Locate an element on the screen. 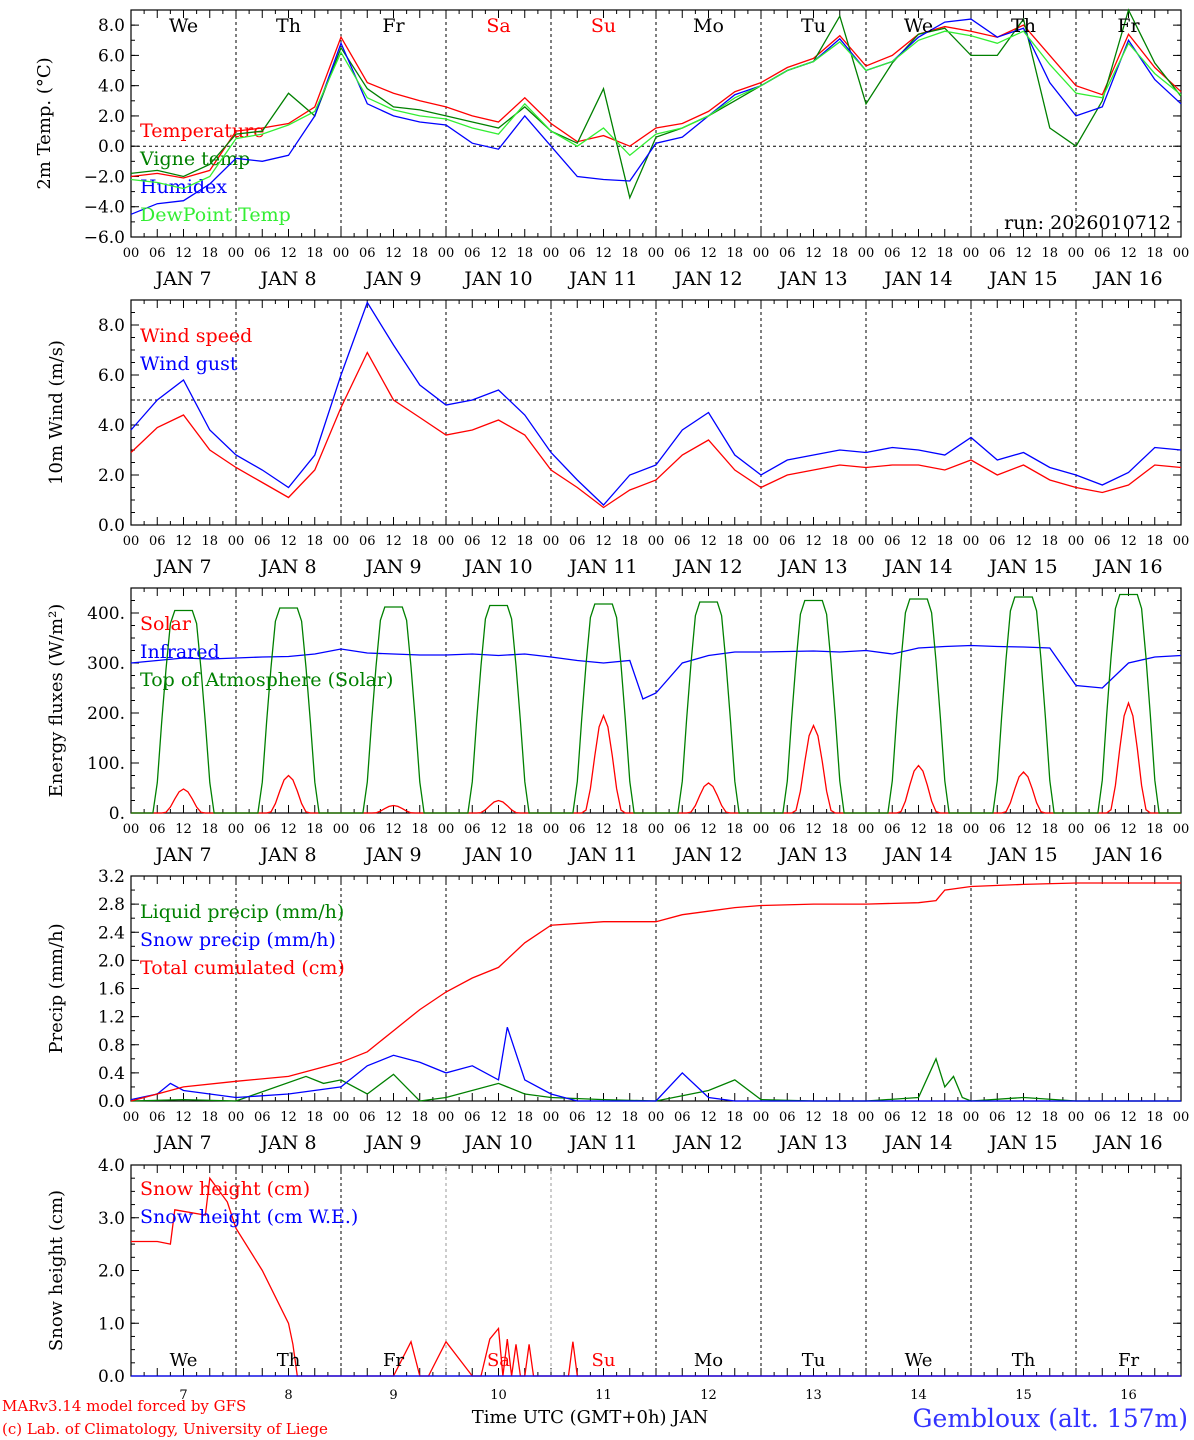 The width and height of the screenshot is (1194, 1440). y-tick-label: 2.4 is located at coordinates (111, 933).